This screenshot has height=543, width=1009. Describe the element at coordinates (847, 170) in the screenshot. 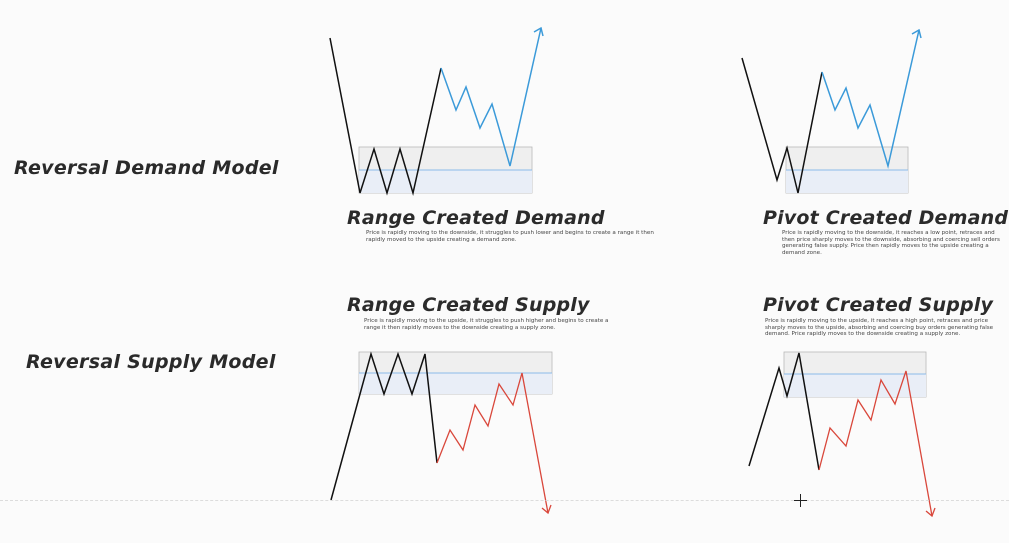

I see `pivot-demand-zone` at that location.